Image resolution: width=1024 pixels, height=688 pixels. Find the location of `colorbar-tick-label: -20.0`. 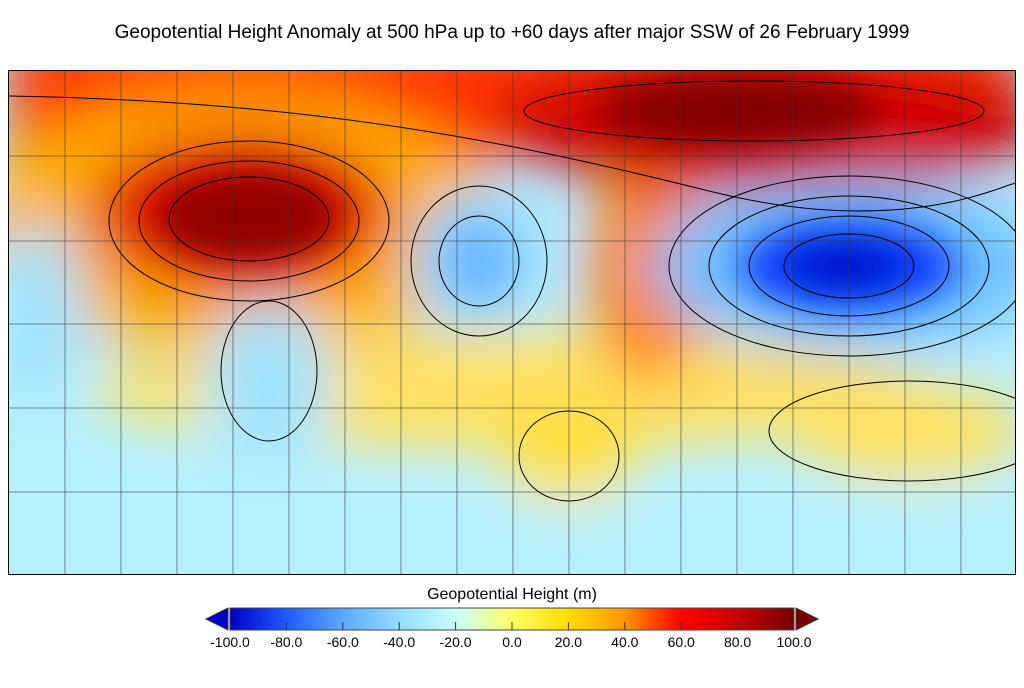

colorbar-tick-label: -20.0 is located at coordinates (455, 642).